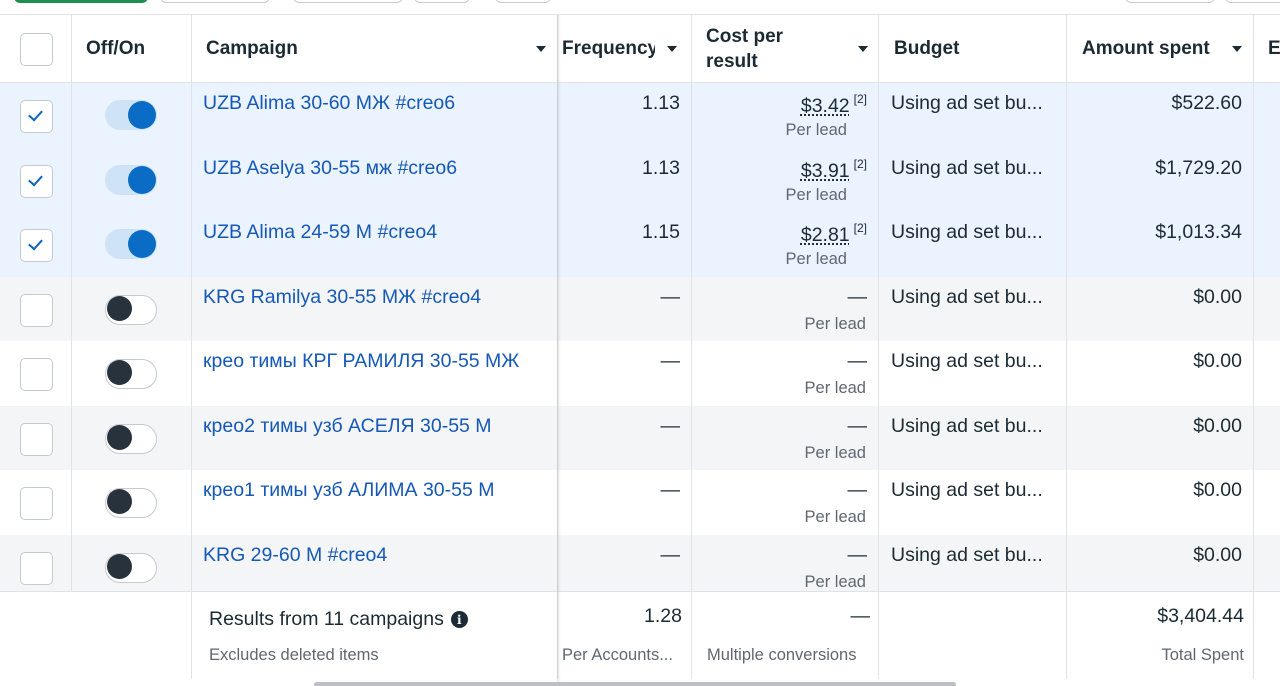 The image size is (1280, 686). I want to click on campaign-name-link: крео1 тимы узб АЛИМА 30-55 М, so click(349, 490).